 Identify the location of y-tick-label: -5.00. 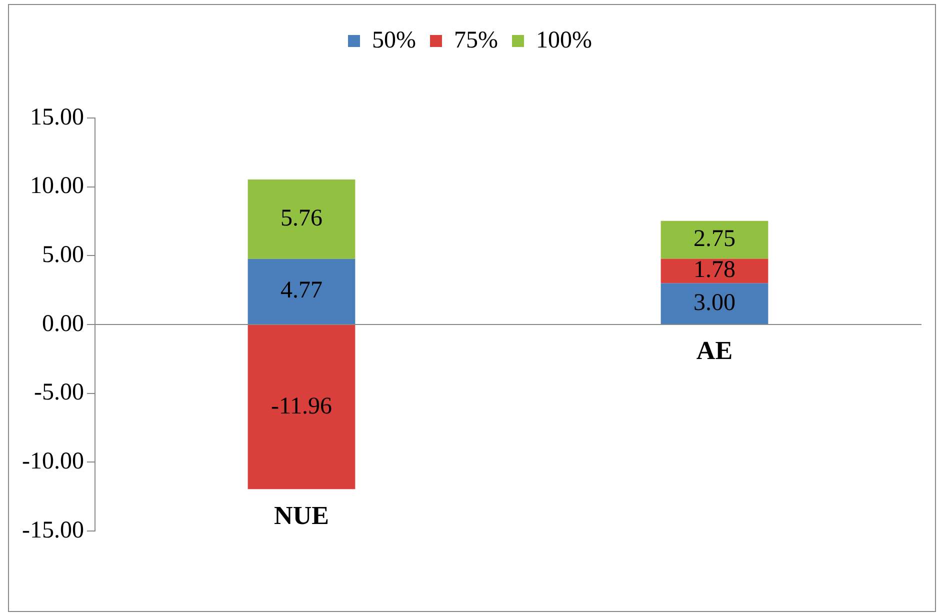
(59, 393).